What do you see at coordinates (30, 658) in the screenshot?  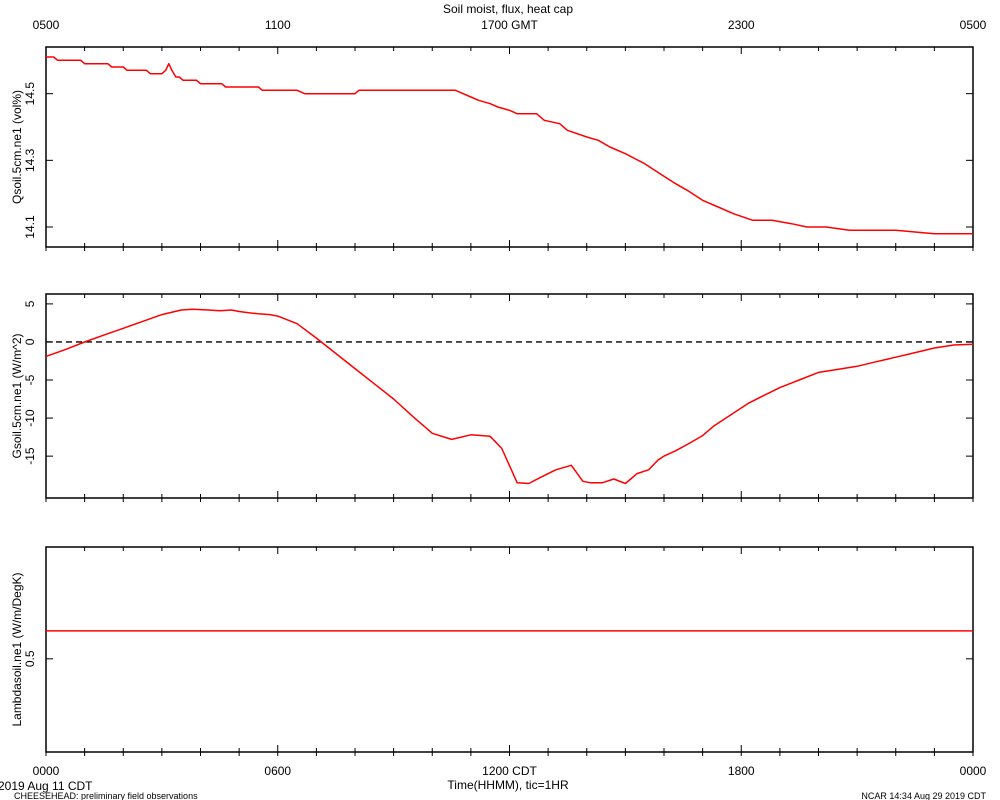 I see `y-tick-label: 0.5` at bounding box center [30, 658].